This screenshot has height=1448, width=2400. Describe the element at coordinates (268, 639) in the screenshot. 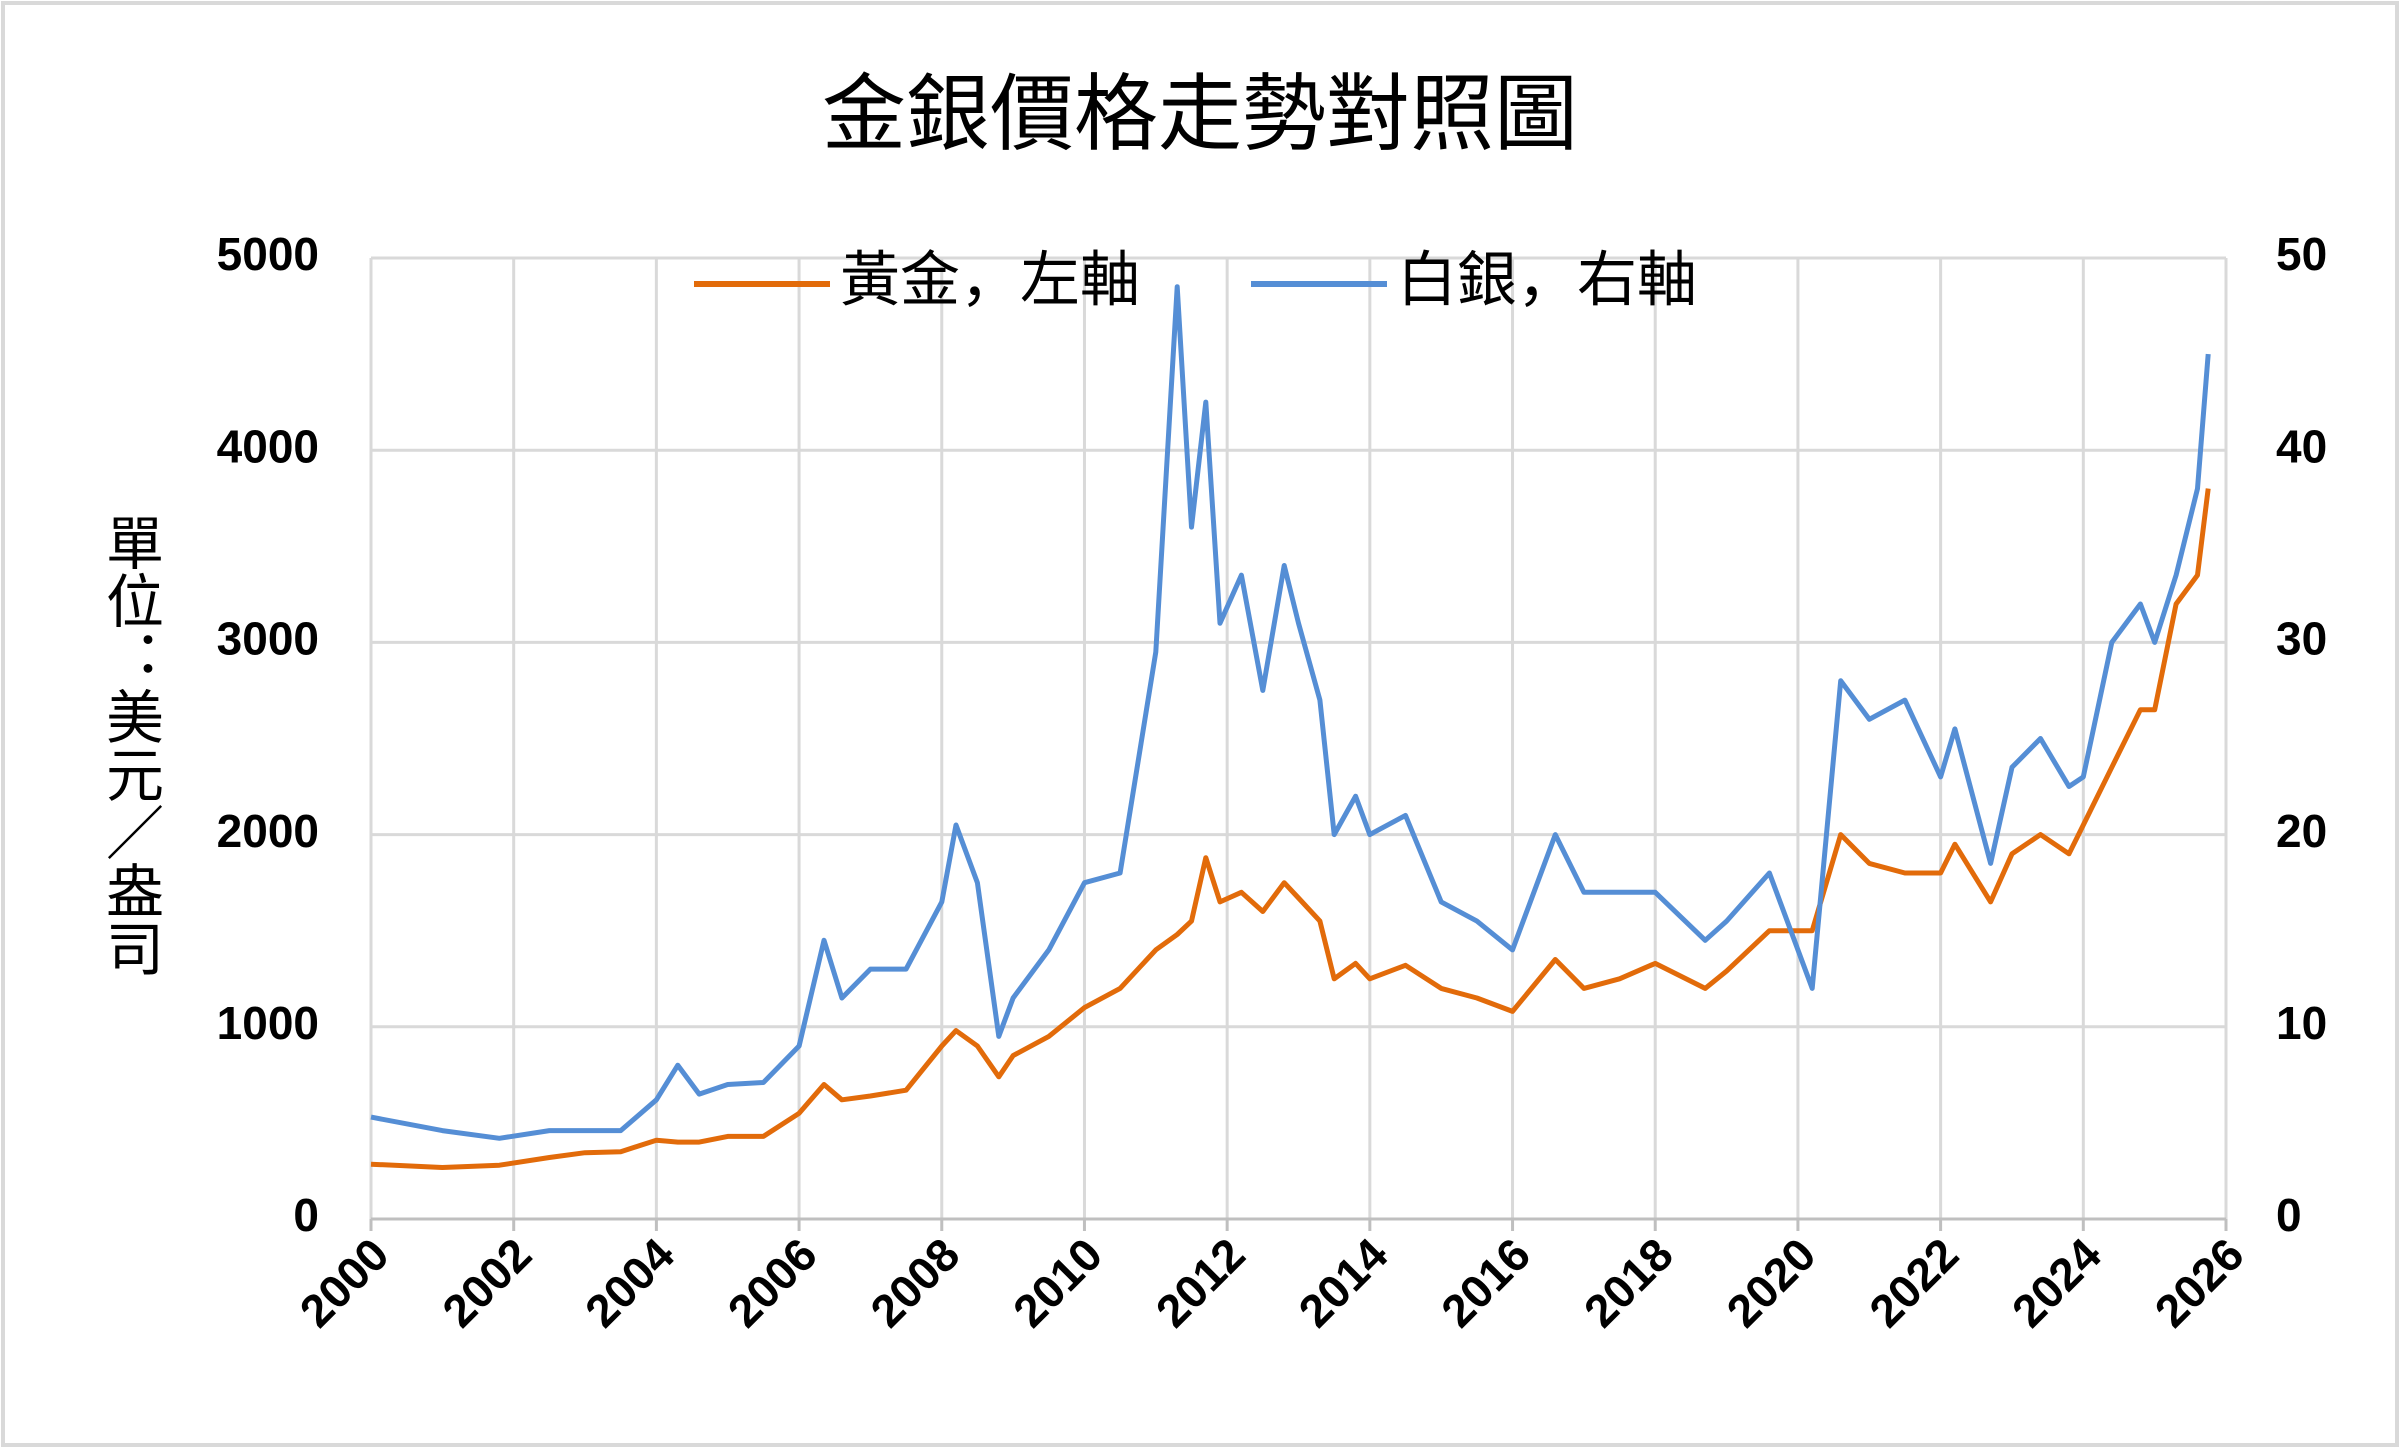

I see `y-tick-label: 3000` at that location.